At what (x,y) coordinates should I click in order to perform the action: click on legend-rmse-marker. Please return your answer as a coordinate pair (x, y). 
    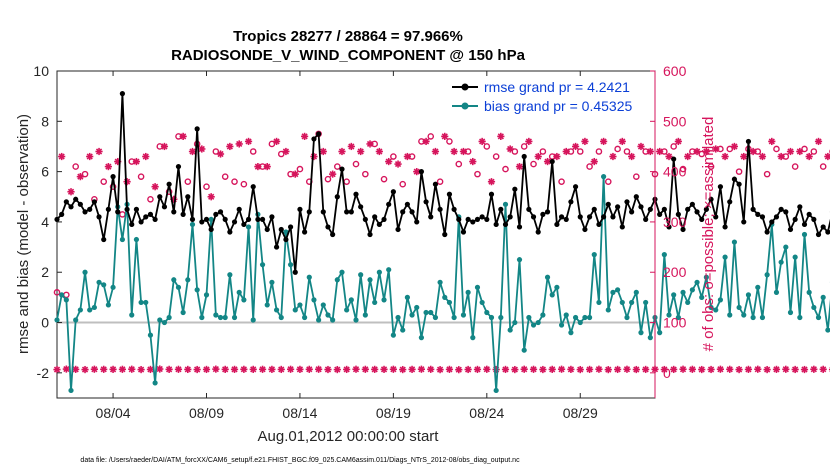
    Looking at the image, I should click on (465, 87).